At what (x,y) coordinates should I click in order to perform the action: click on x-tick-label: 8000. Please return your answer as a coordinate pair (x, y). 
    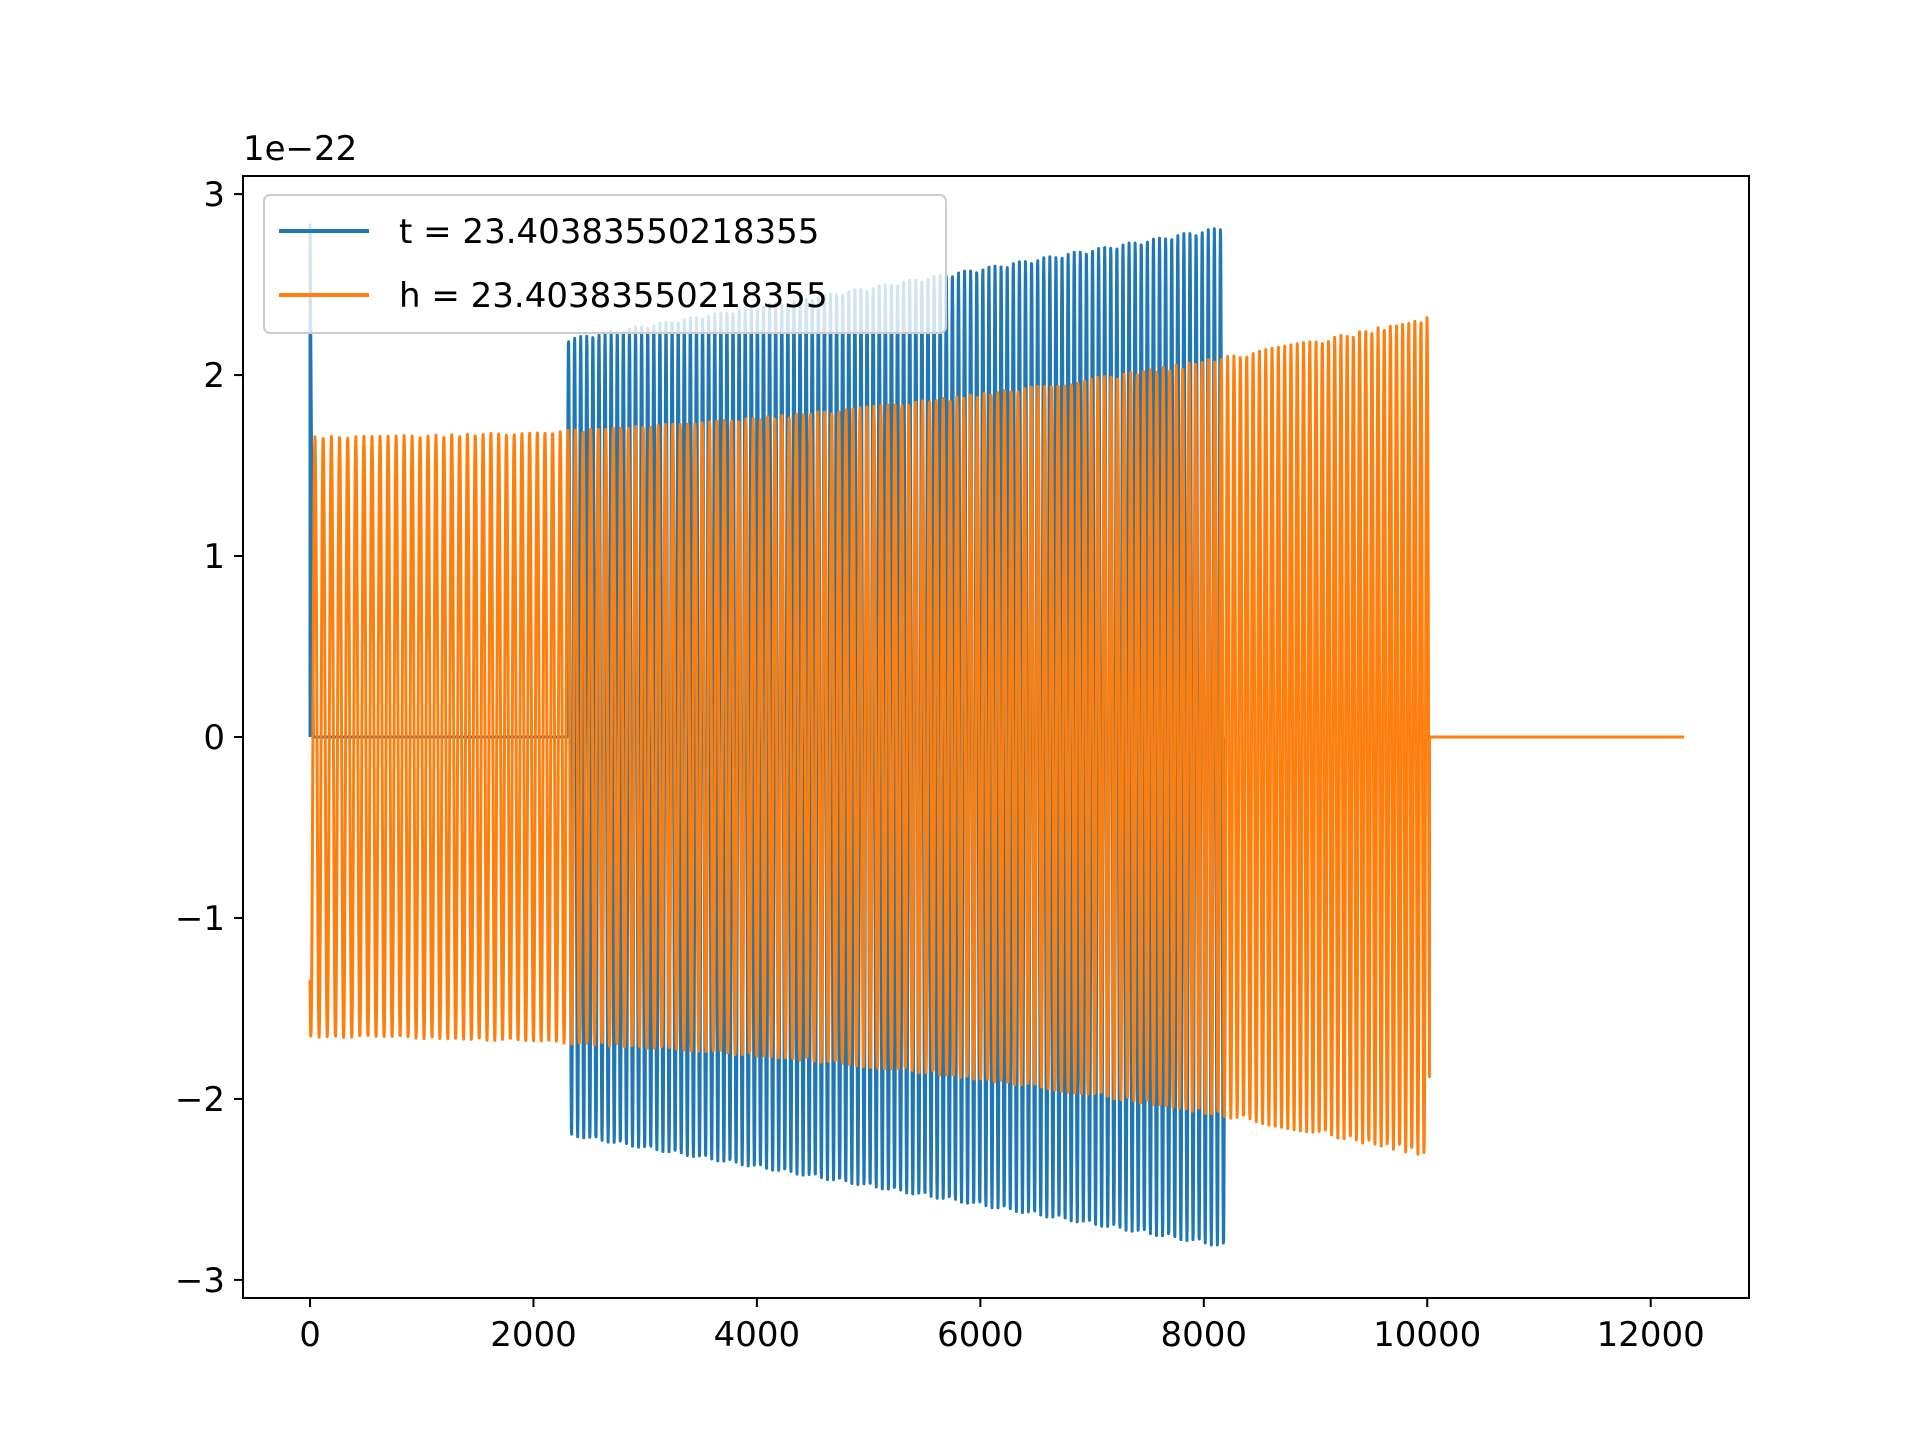
    Looking at the image, I should click on (1204, 1335).